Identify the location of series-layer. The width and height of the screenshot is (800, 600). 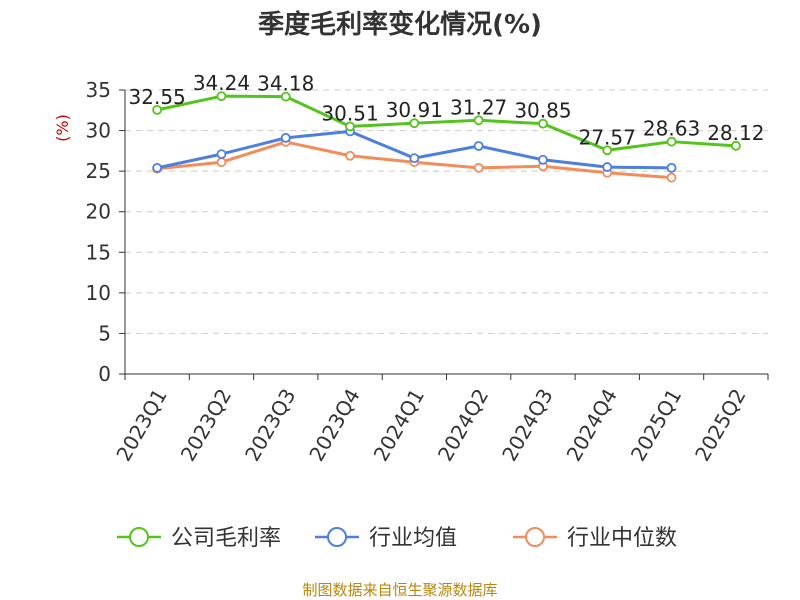
(446, 137).